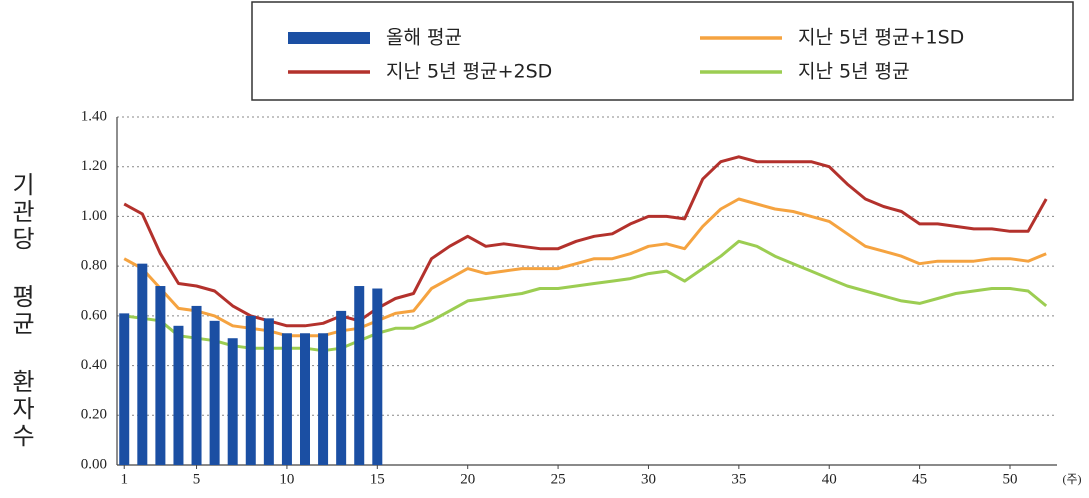 This screenshot has height=498, width=1089. What do you see at coordinates (94, 464) in the screenshot?
I see `y-tick-label: 0.00` at bounding box center [94, 464].